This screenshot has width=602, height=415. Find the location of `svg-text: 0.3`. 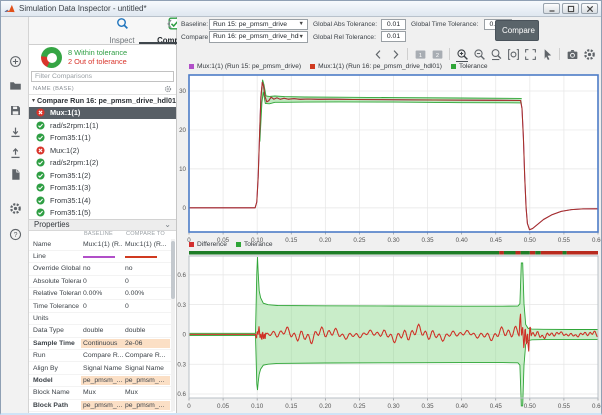

svg-text: 0.3 is located at coordinates (181, 305).